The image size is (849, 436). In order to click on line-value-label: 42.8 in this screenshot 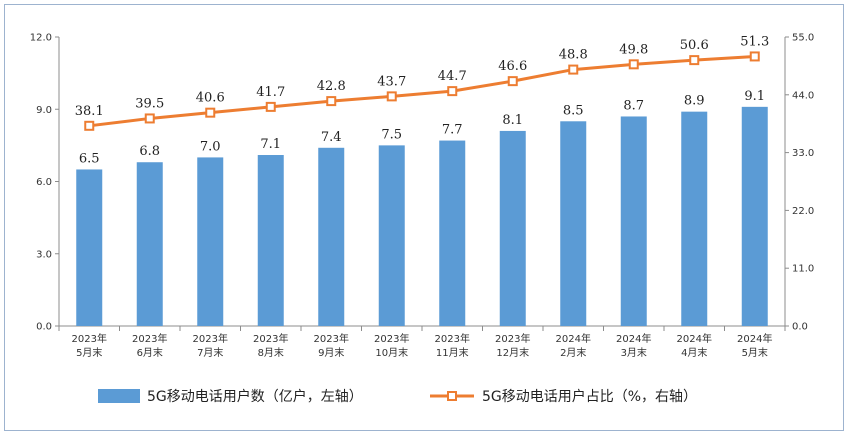, I will do `click(331, 86)`.